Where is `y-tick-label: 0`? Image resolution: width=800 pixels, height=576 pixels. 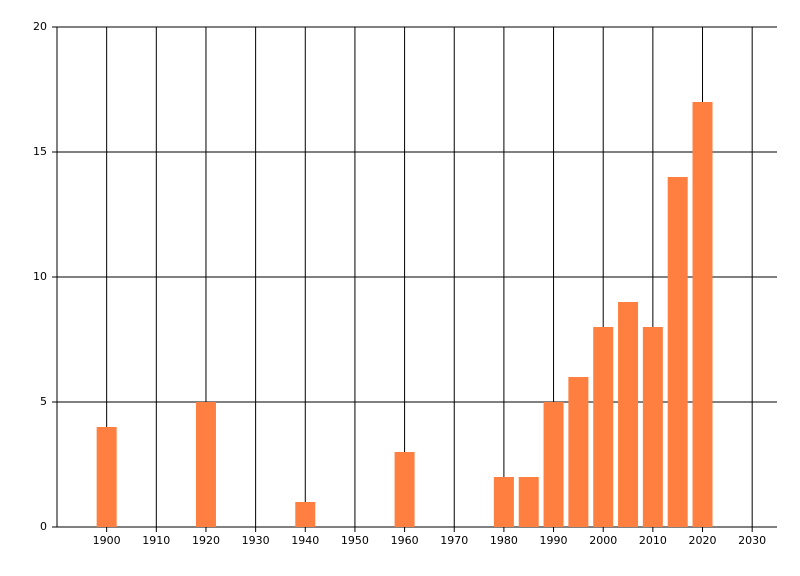
y-tick-label: 0 is located at coordinates (43, 526).